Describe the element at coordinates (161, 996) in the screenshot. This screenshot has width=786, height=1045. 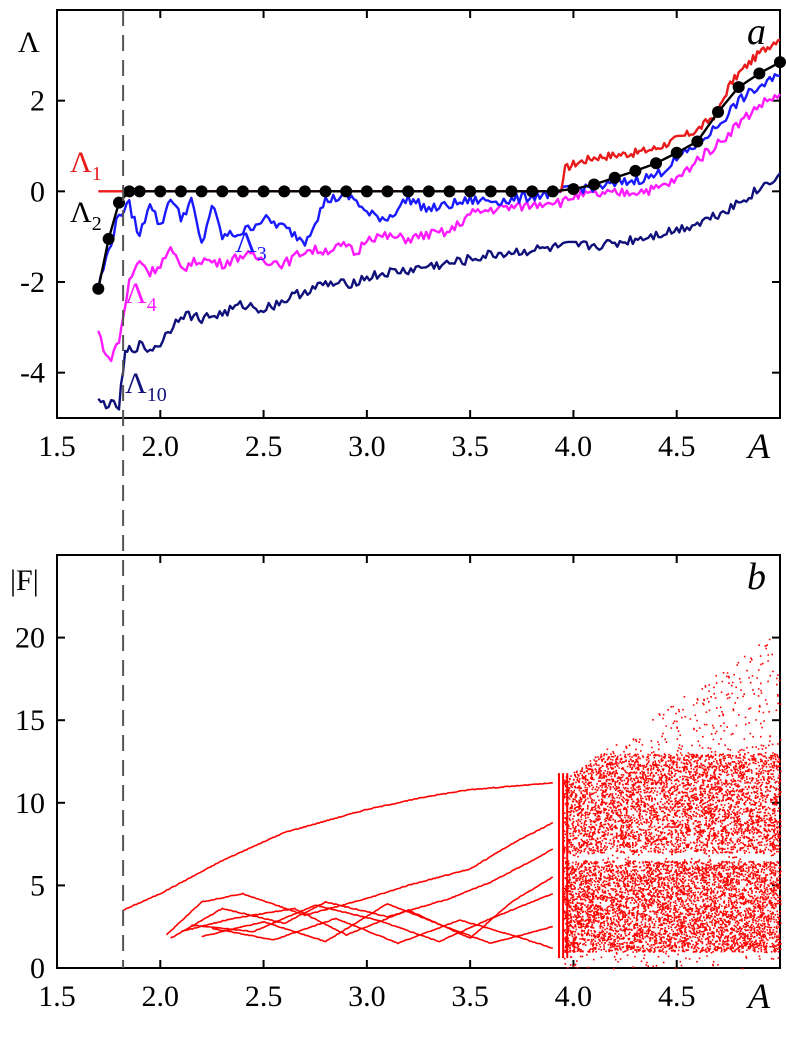
I see `panel-b-x-tick-label: 2.0` at that location.